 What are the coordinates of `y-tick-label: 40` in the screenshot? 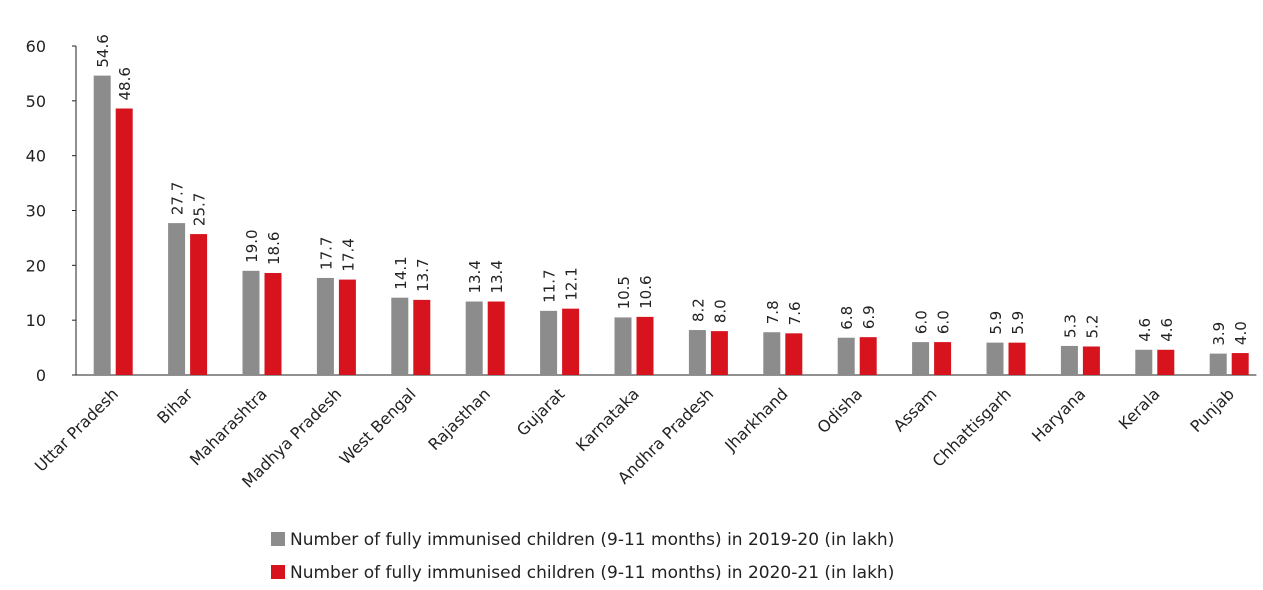 It's located at (36, 156).